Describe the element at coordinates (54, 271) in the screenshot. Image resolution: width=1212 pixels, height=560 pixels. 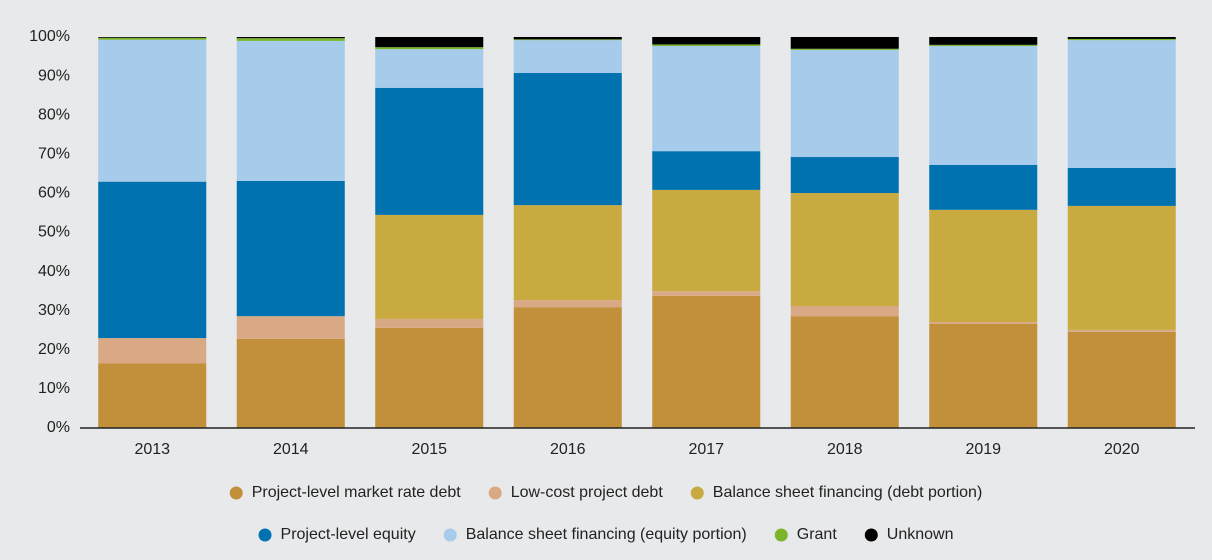
I see `y-tick-label: 40%` at that location.